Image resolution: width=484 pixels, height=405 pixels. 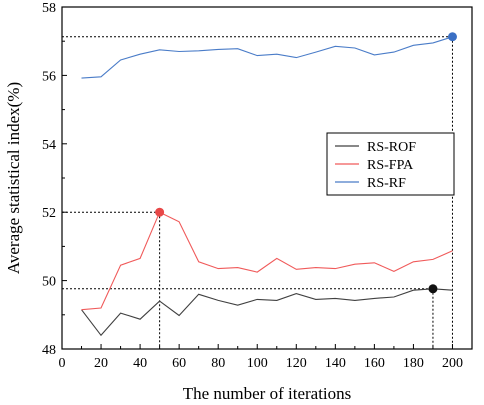 I want to click on legend-label-rs-fpa: RS-FPA, so click(x=390, y=165).